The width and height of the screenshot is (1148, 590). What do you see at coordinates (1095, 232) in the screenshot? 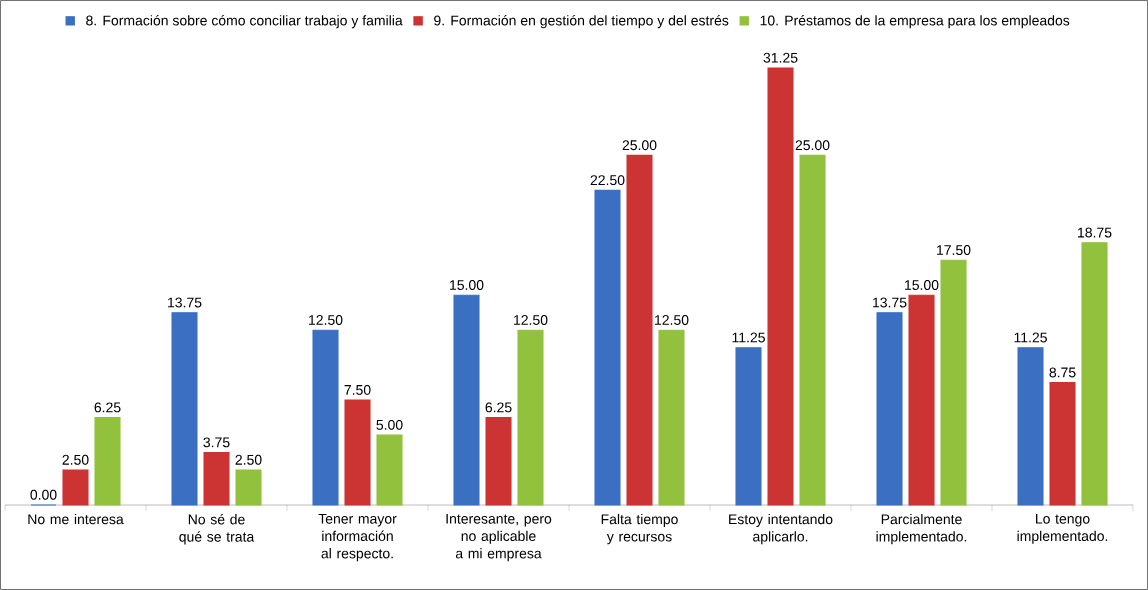
I see `data-label: 18.75` at bounding box center [1095, 232].